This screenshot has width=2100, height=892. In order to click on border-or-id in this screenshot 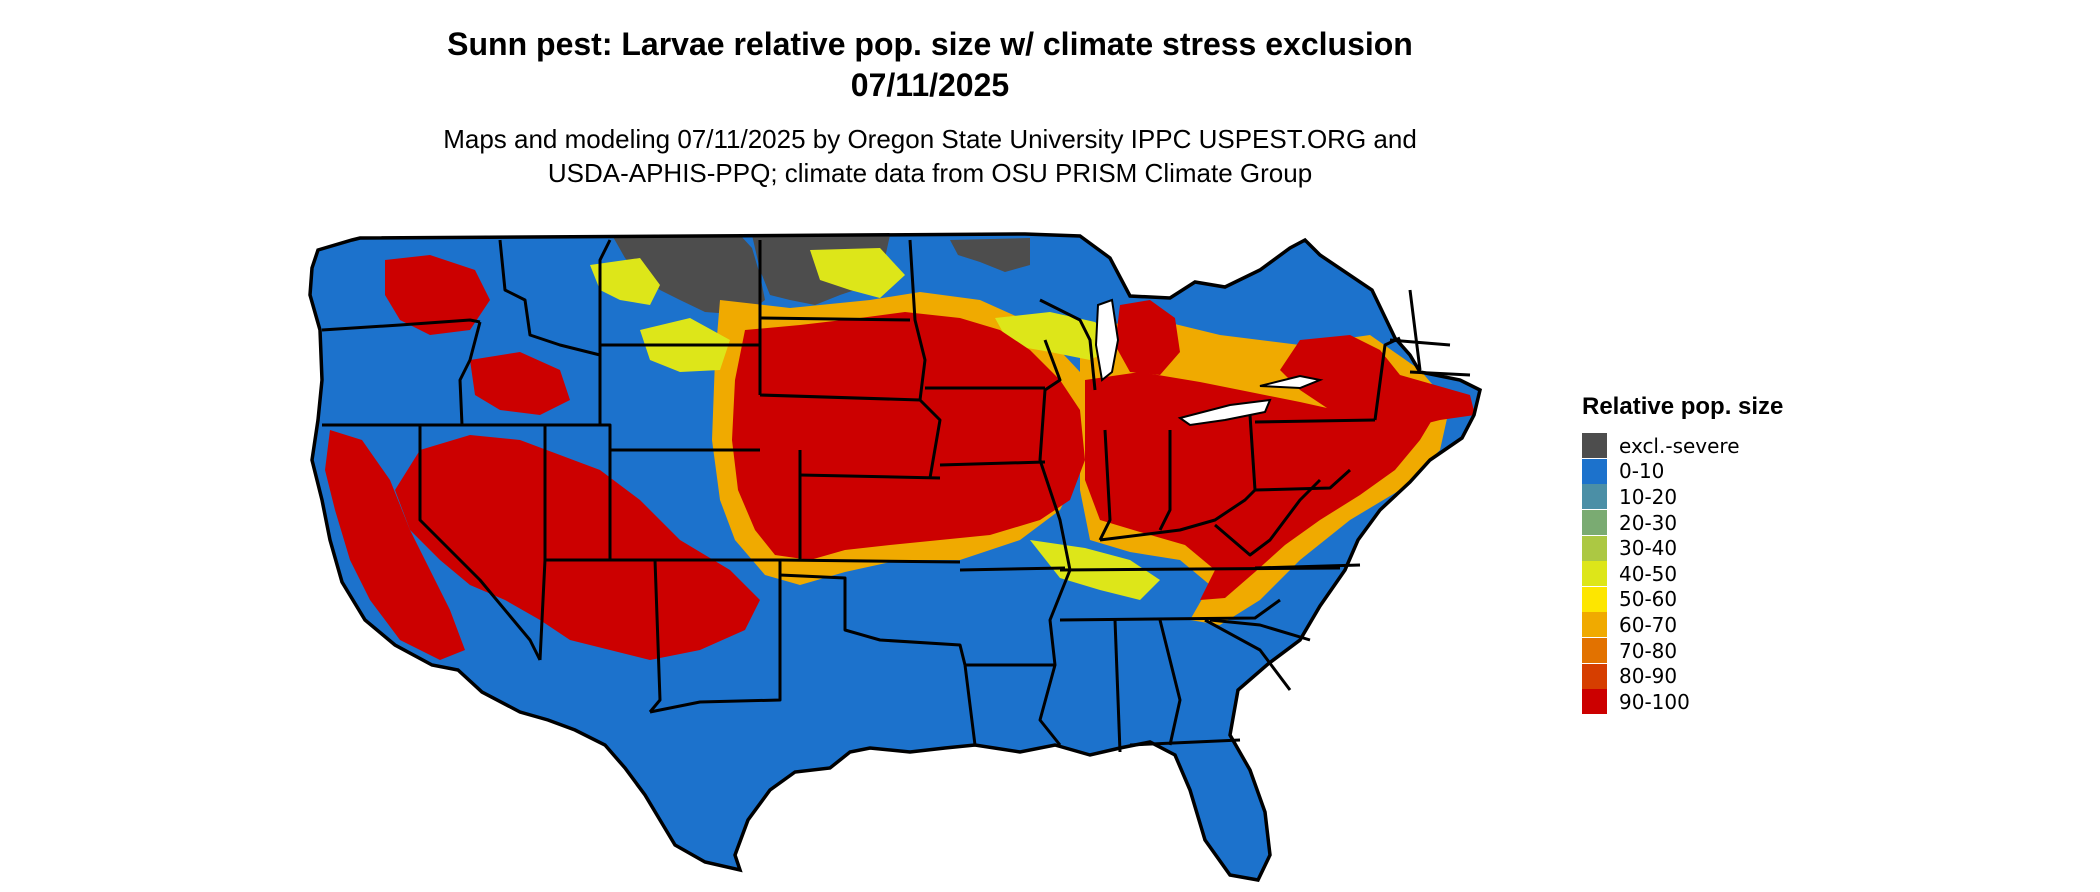, I will do `click(470, 373)`.